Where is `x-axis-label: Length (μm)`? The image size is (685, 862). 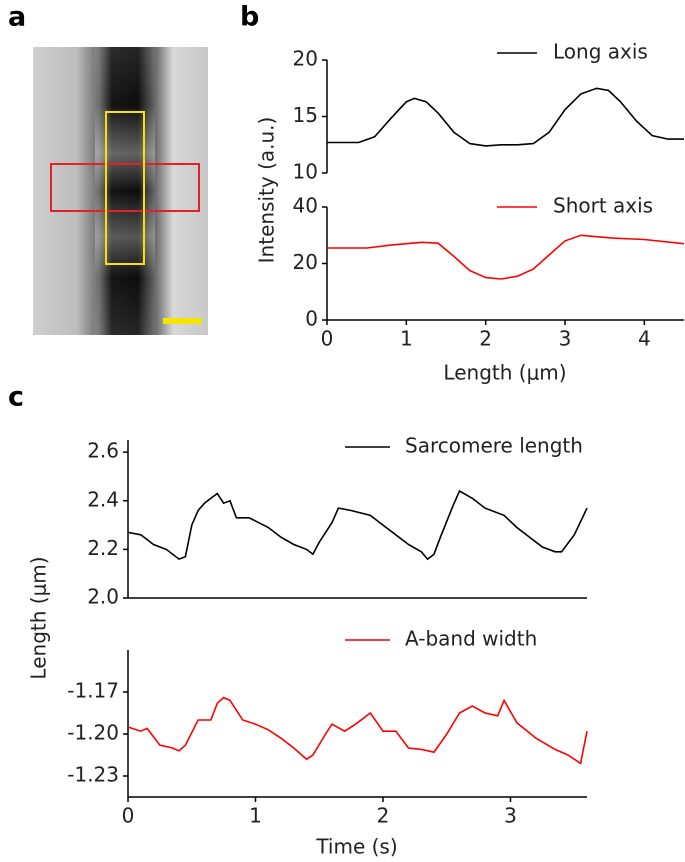 x-axis-label: Length (μm) is located at coordinates (504, 373).